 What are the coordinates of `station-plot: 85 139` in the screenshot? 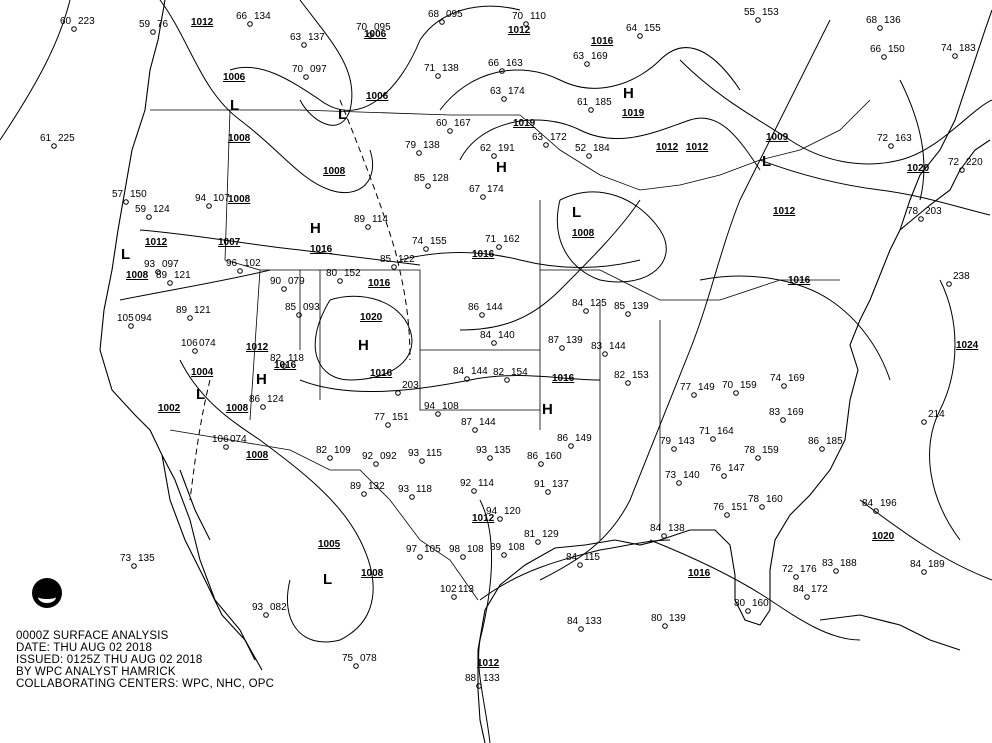 It's located at (631, 309).